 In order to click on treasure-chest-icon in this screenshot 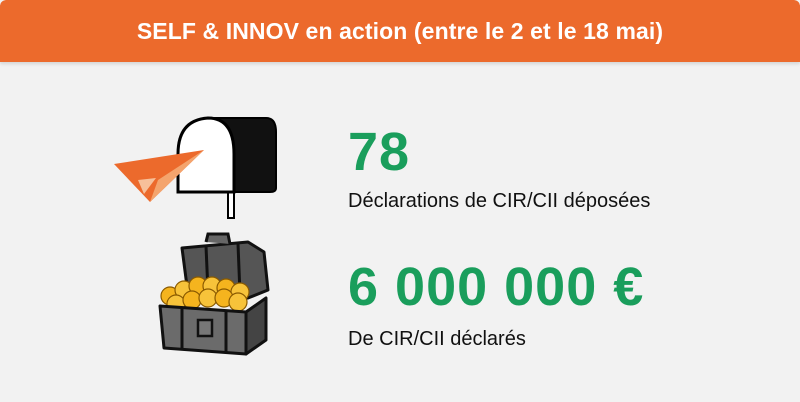, I will do `click(213, 294)`.